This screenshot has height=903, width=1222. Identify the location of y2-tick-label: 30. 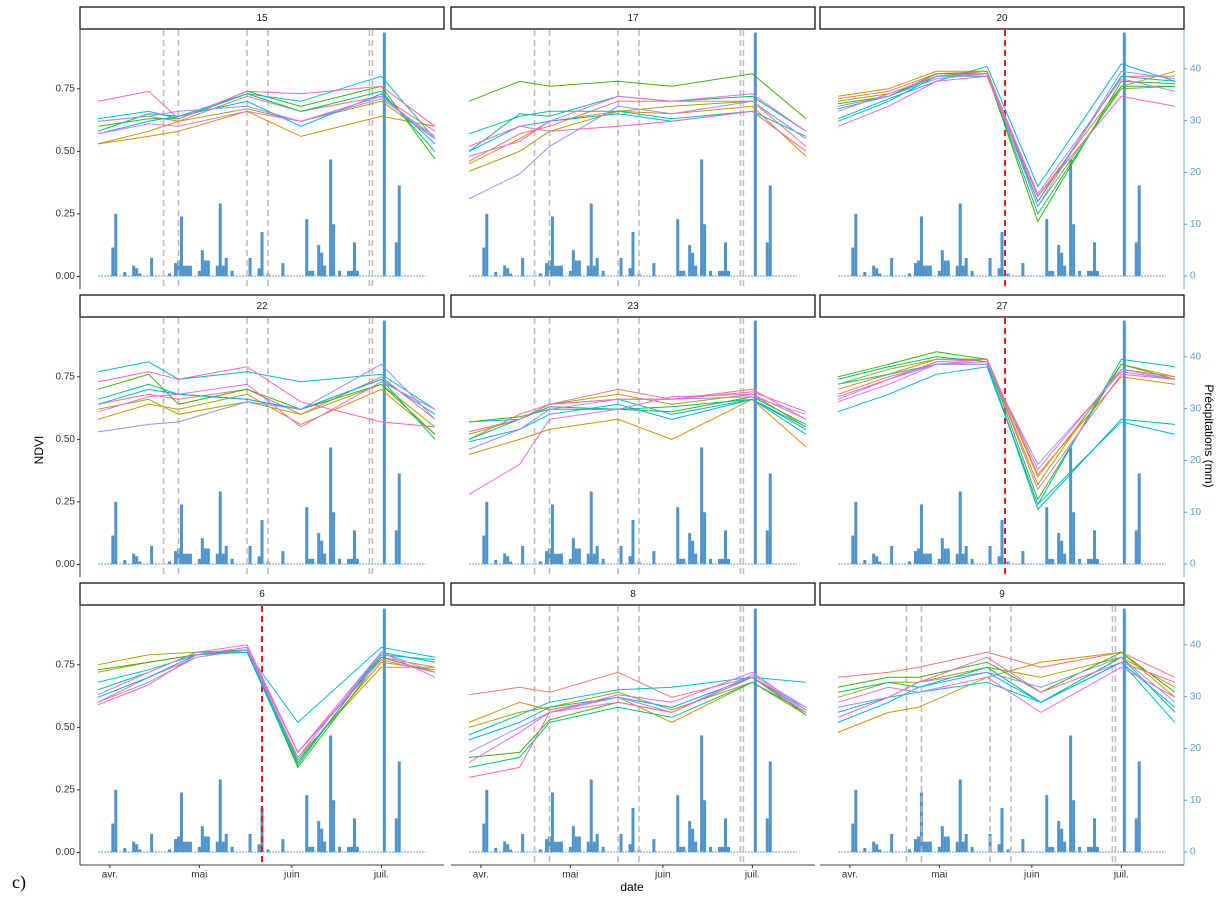
(1196, 696).